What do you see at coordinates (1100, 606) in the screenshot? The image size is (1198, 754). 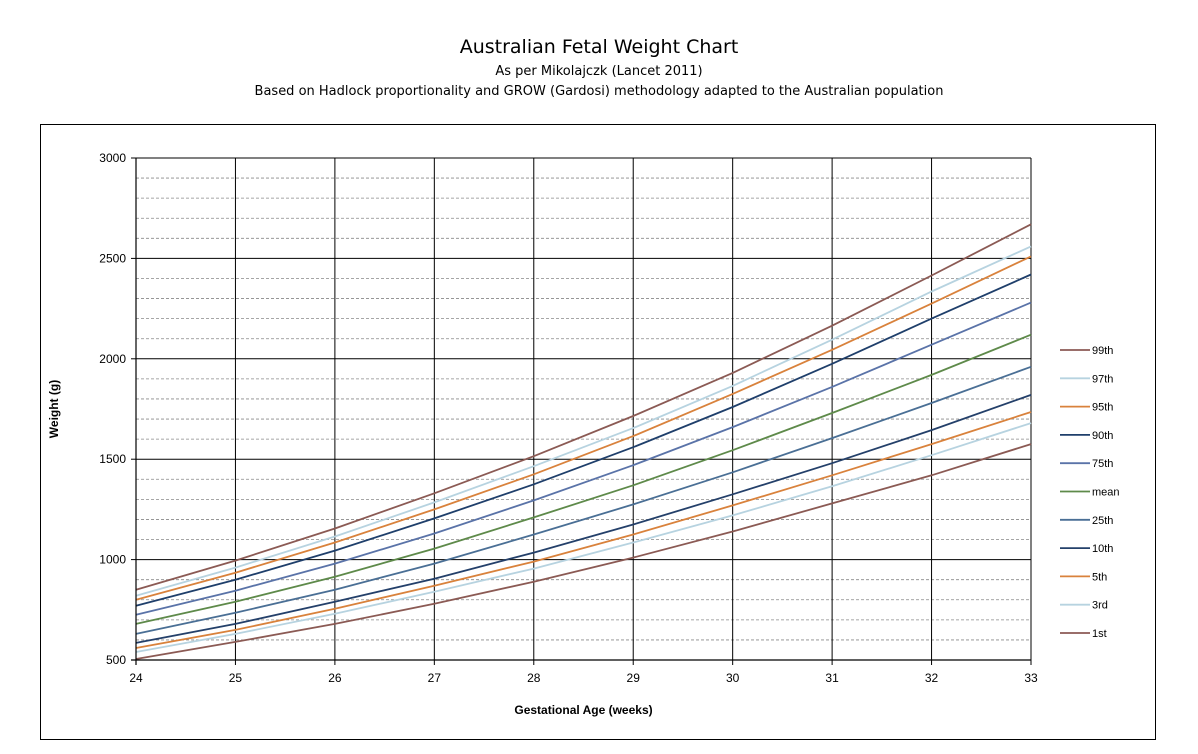 I see `legend-label-3rd: 3rd` at bounding box center [1100, 606].